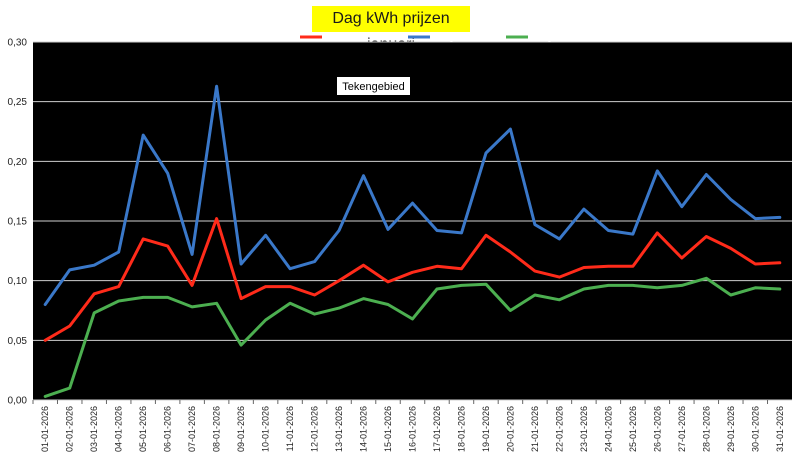 The image size is (800, 462). I want to click on x-tick-label: 26-01-2026, so click(657, 429).